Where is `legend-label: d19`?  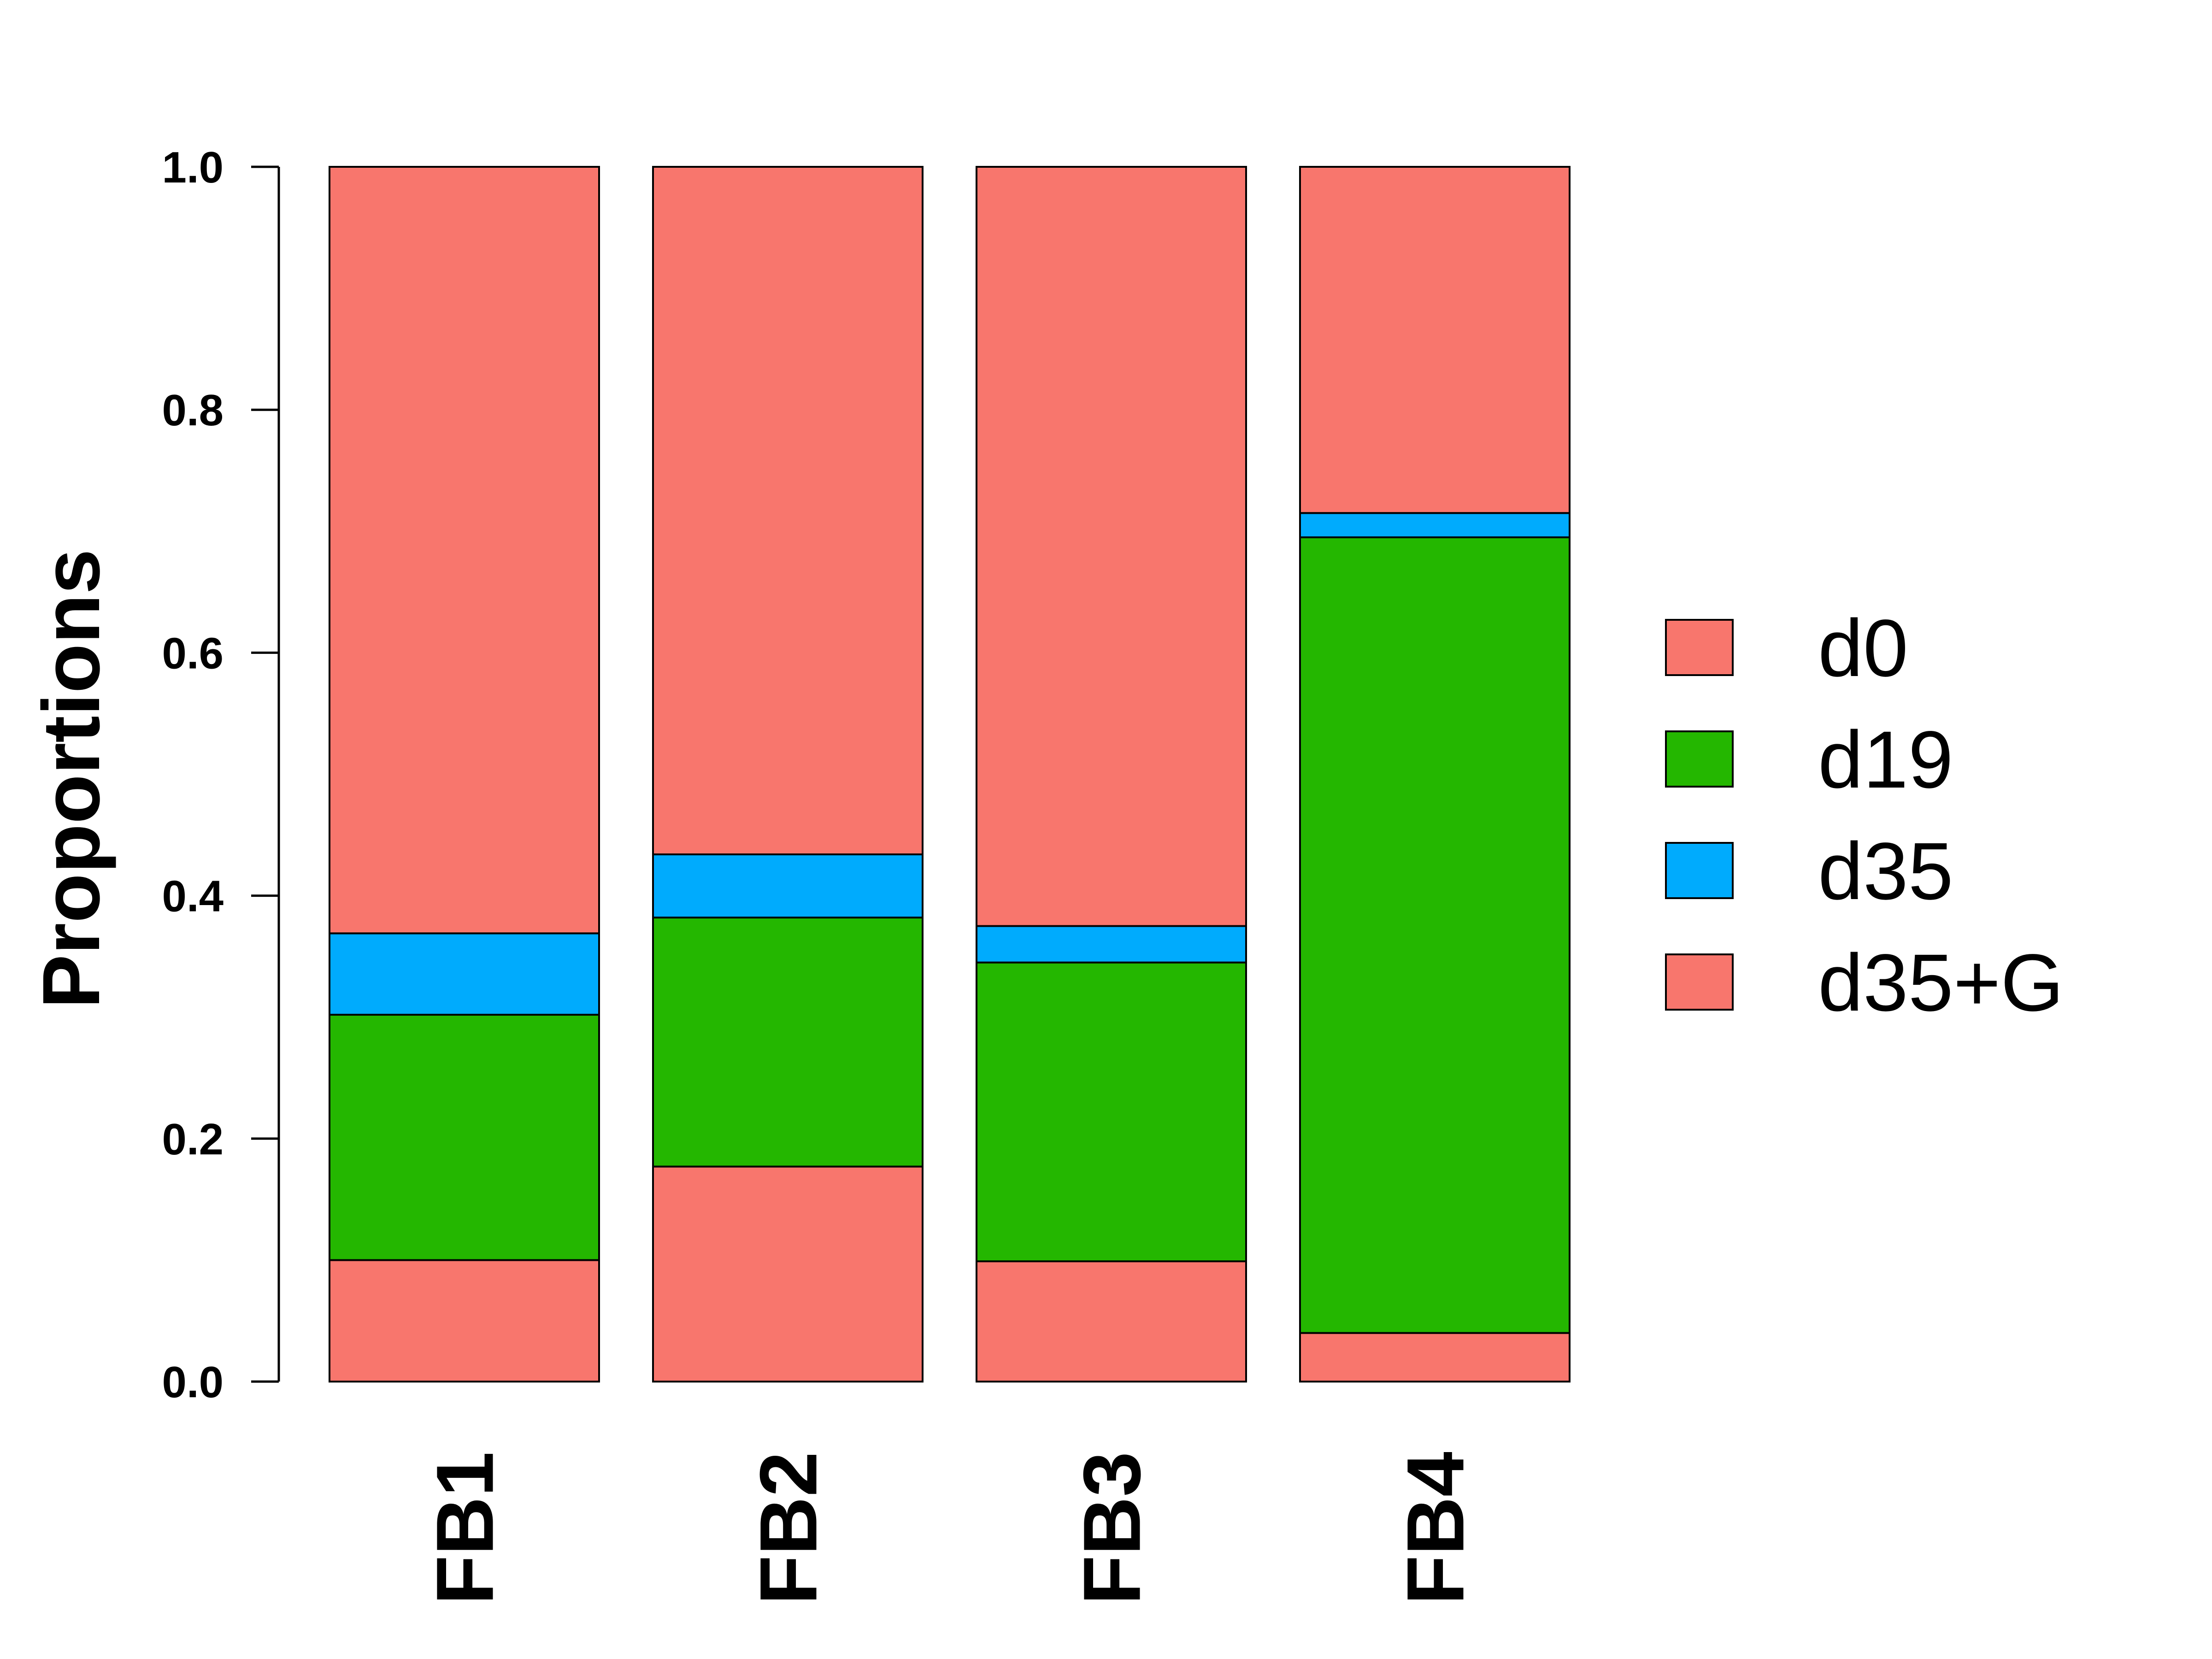
legend-label: d19 is located at coordinates (1885, 760).